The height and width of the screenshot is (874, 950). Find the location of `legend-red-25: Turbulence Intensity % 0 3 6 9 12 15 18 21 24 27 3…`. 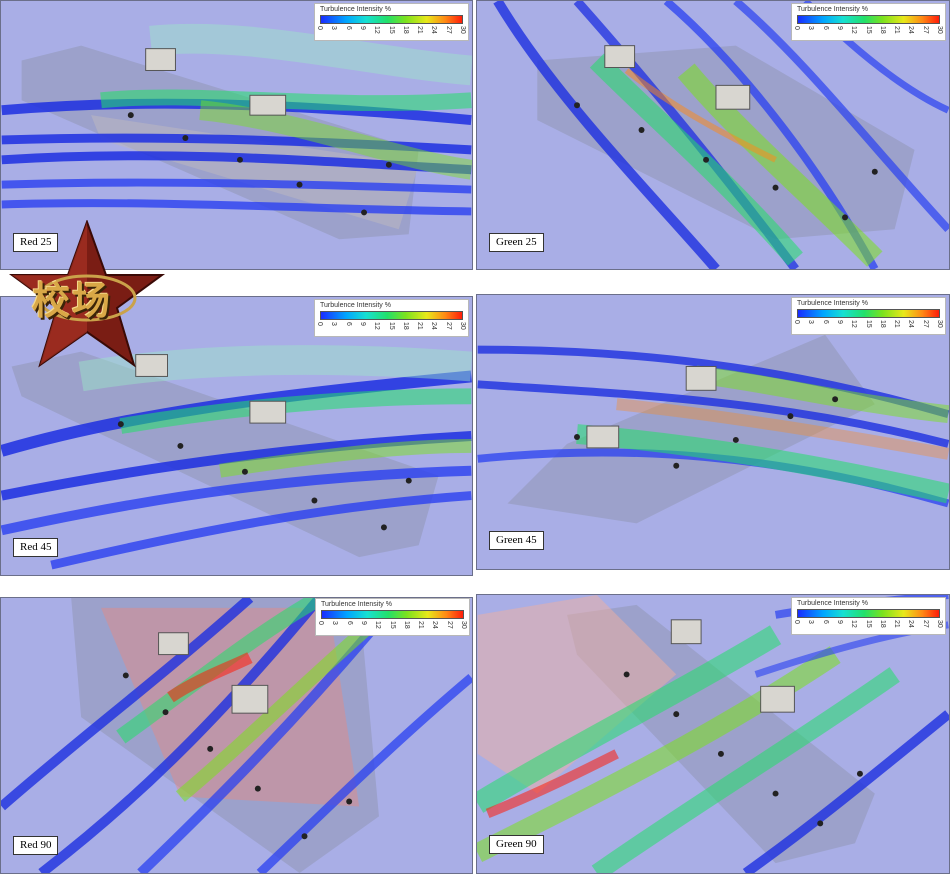

legend-red-25: Turbulence Intensity % 0 3 6 9 12 15 18 21 24 27 3… is located at coordinates (391, 22).